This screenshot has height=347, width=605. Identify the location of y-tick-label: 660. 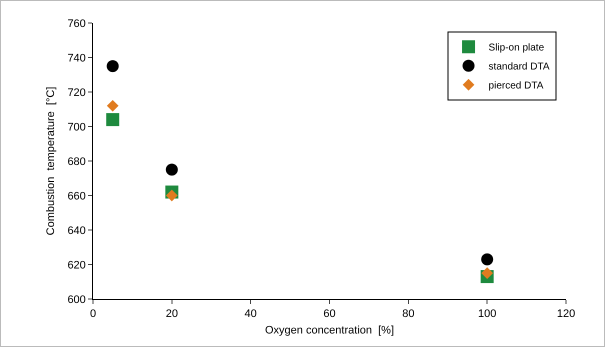
(76, 196).